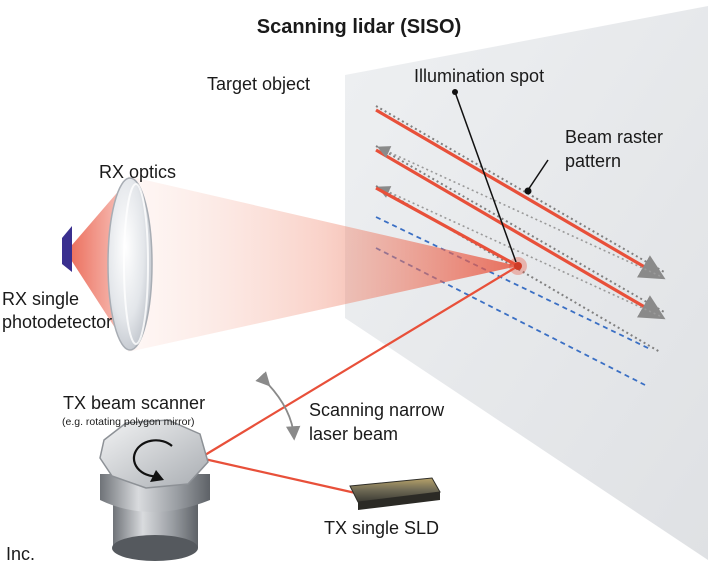 Image resolution: width=718 pixels, height=575 pixels. What do you see at coordinates (382, 528) in the screenshot?
I see `tx-sld-label: TX single SLD` at bounding box center [382, 528].